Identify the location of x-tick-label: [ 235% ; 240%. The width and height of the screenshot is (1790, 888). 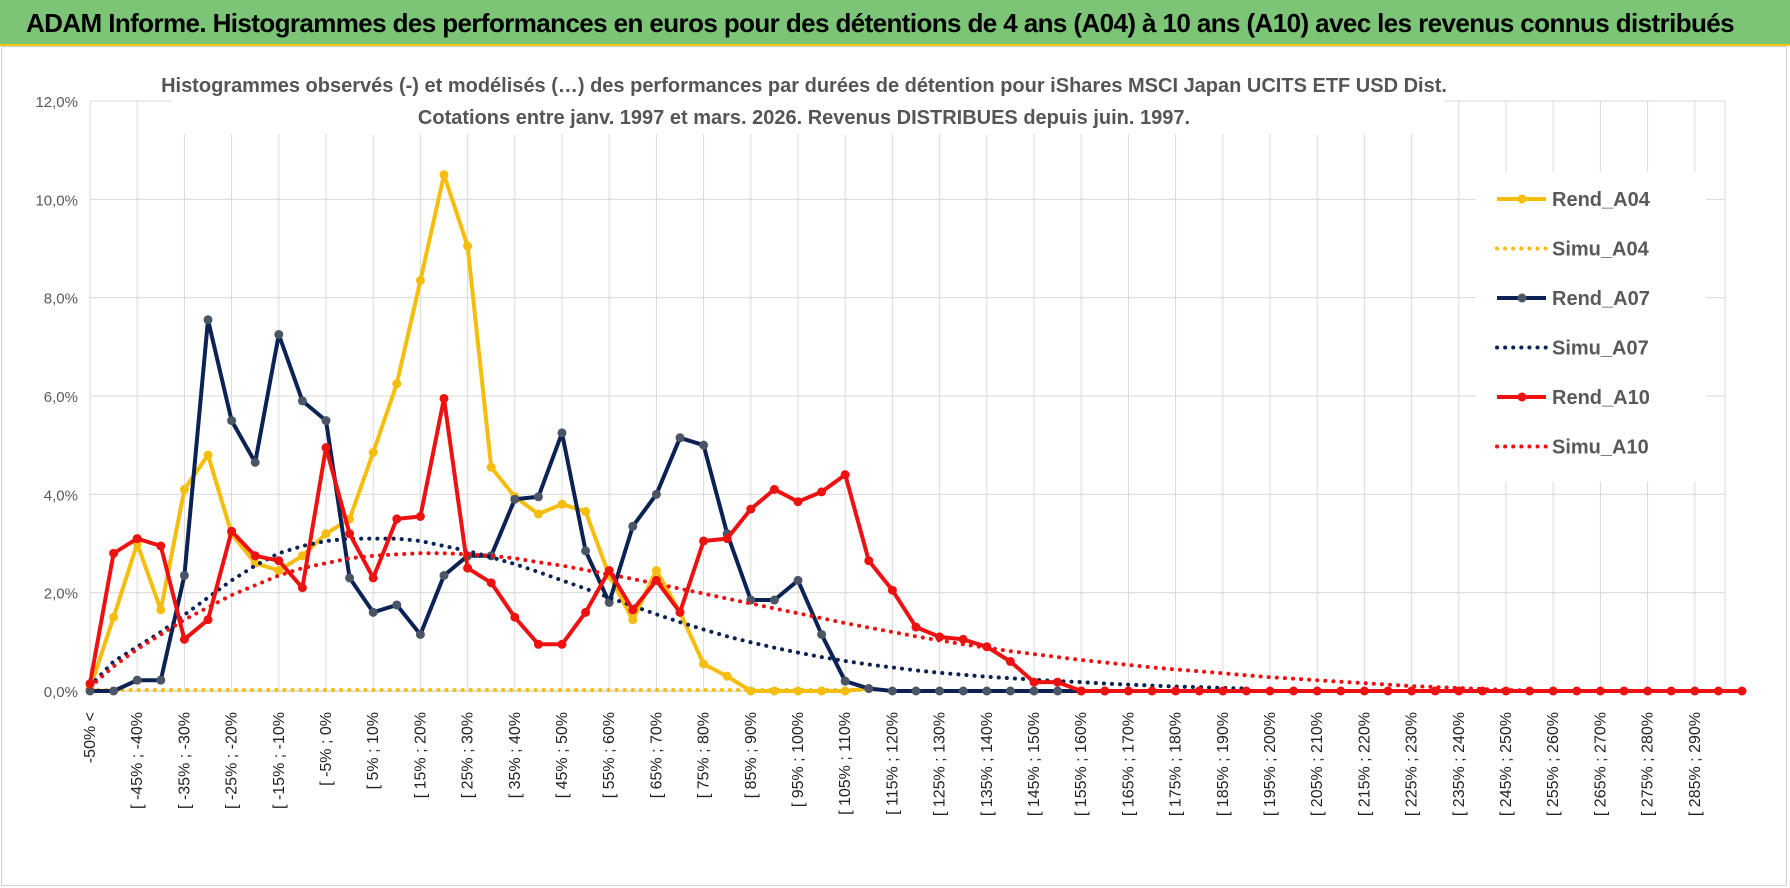
(1459, 764).